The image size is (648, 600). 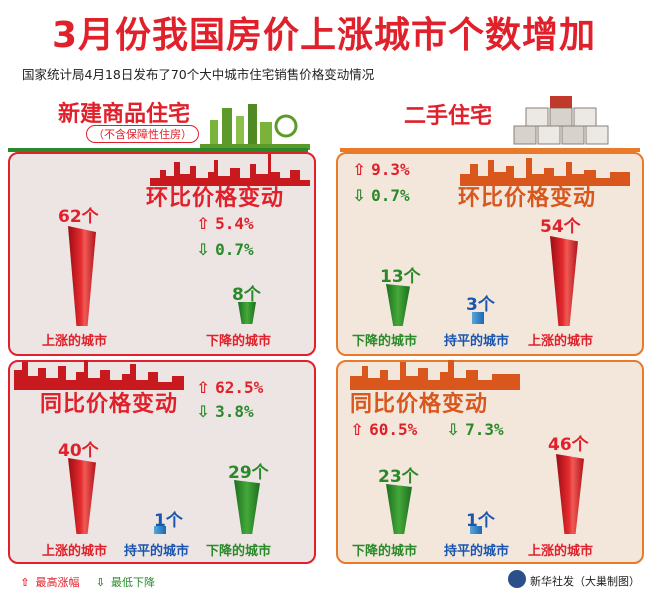 I want to click on second-hand-yoy-down-count: 23个, so click(x=398, y=477).